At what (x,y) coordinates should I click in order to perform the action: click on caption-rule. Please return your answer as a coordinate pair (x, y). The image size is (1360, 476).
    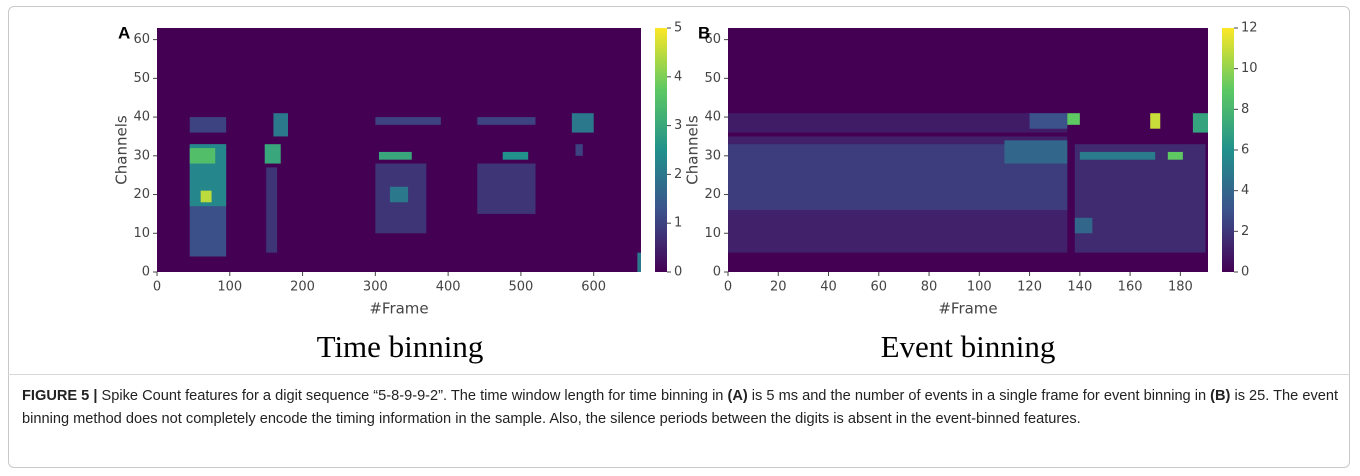
    Looking at the image, I should click on (679, 374).